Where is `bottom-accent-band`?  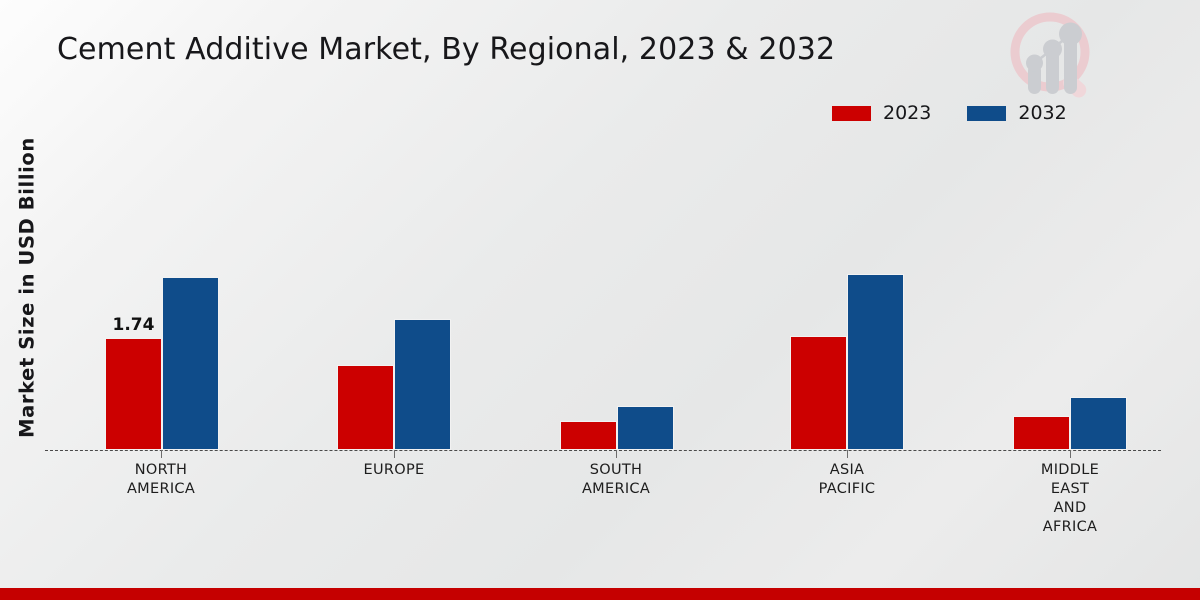
bottom-accent-band is located at coordinates (600, 594).